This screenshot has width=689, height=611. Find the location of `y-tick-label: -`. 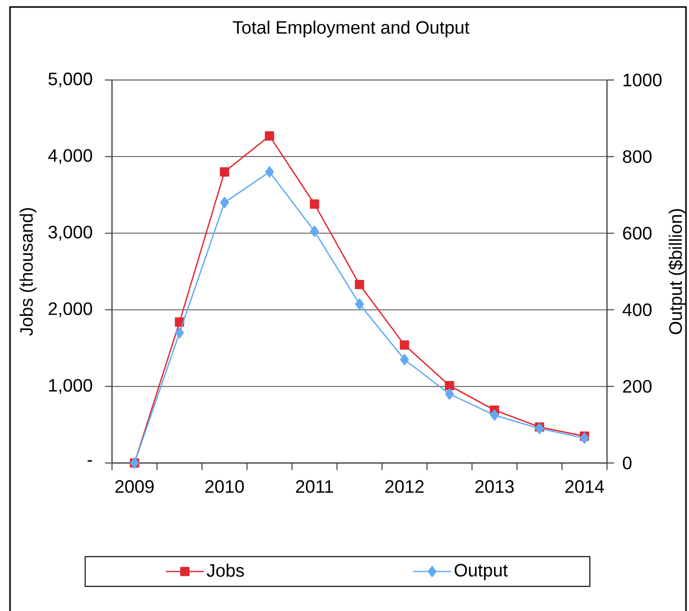

y-tick-label: - is located at coordinates (90, 461).